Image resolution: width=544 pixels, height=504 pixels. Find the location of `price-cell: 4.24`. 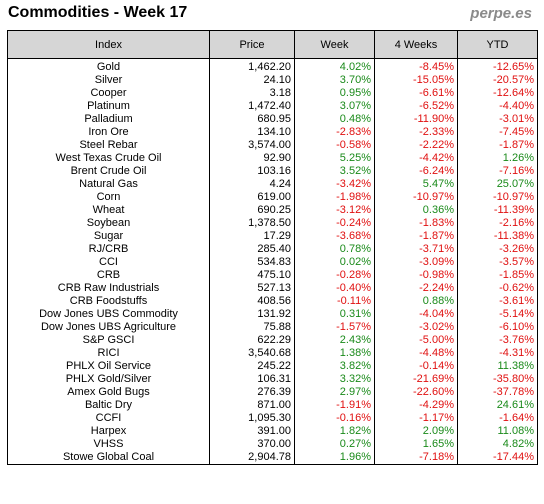

price-cell: 4.24 is located at coordinates (252, 184).